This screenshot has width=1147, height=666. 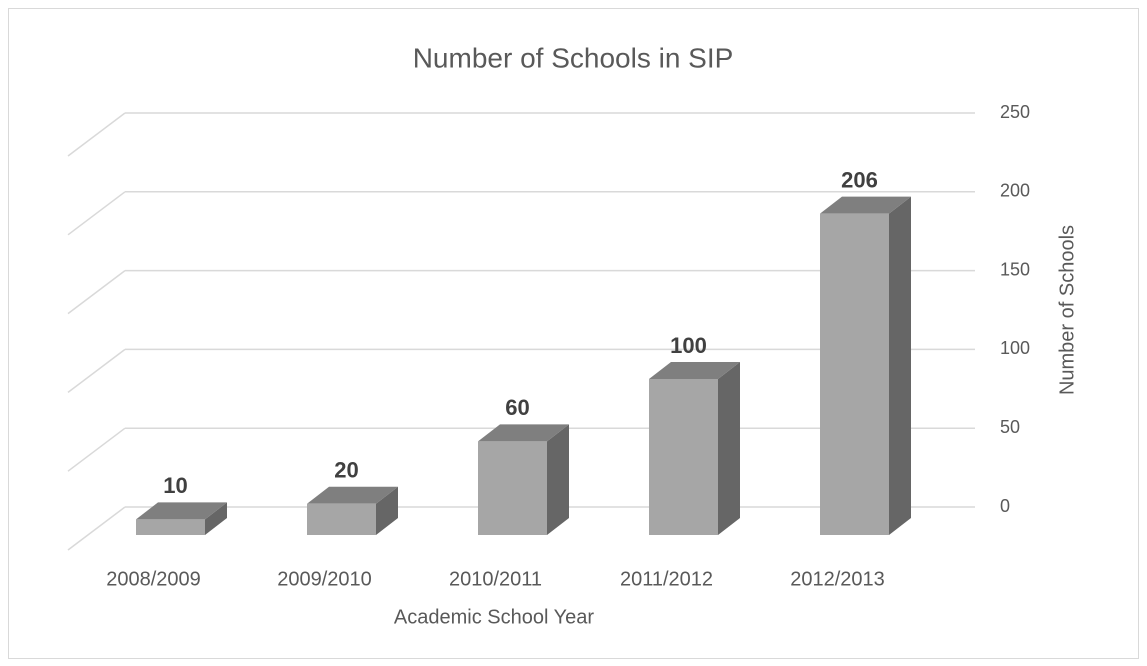 What do you see at coordinates (1015, 112) in the screenshot?
I see `y-tick-label: 250` at bounding box center [1015, 112].